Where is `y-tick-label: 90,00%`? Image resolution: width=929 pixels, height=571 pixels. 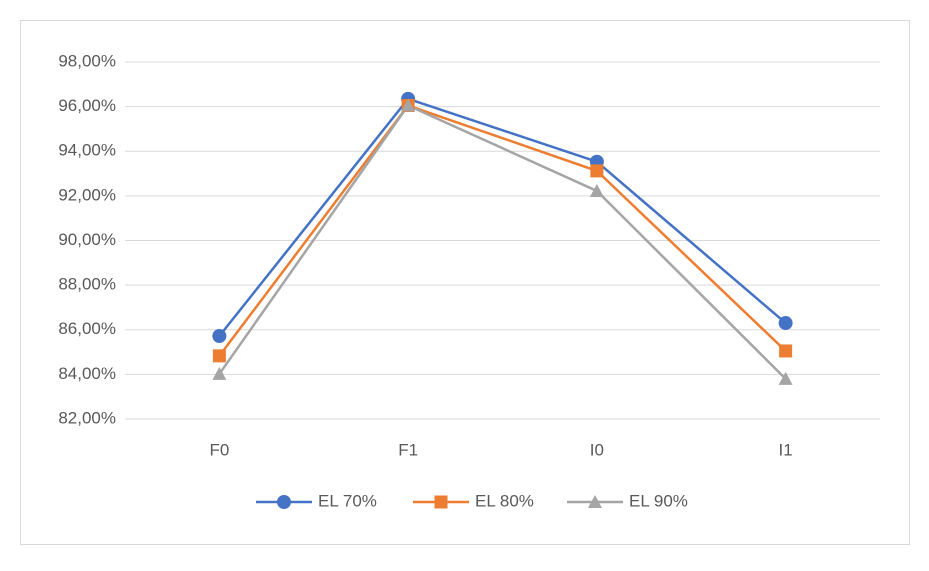 y-tick-label: 90,00% is located at coordinates (87, 239).